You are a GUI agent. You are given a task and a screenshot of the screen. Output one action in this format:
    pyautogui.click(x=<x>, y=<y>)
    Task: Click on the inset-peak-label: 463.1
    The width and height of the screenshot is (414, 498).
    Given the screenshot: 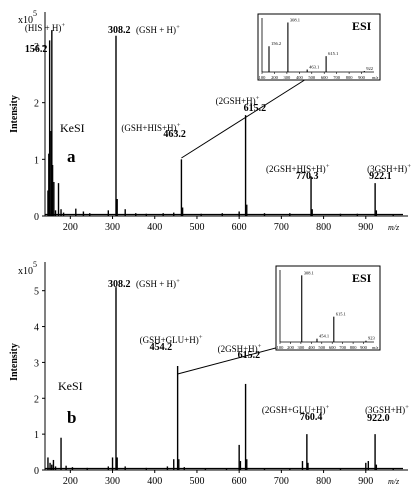 What is the action you would take?
    pyautogui.click(x=314, y=67)
    